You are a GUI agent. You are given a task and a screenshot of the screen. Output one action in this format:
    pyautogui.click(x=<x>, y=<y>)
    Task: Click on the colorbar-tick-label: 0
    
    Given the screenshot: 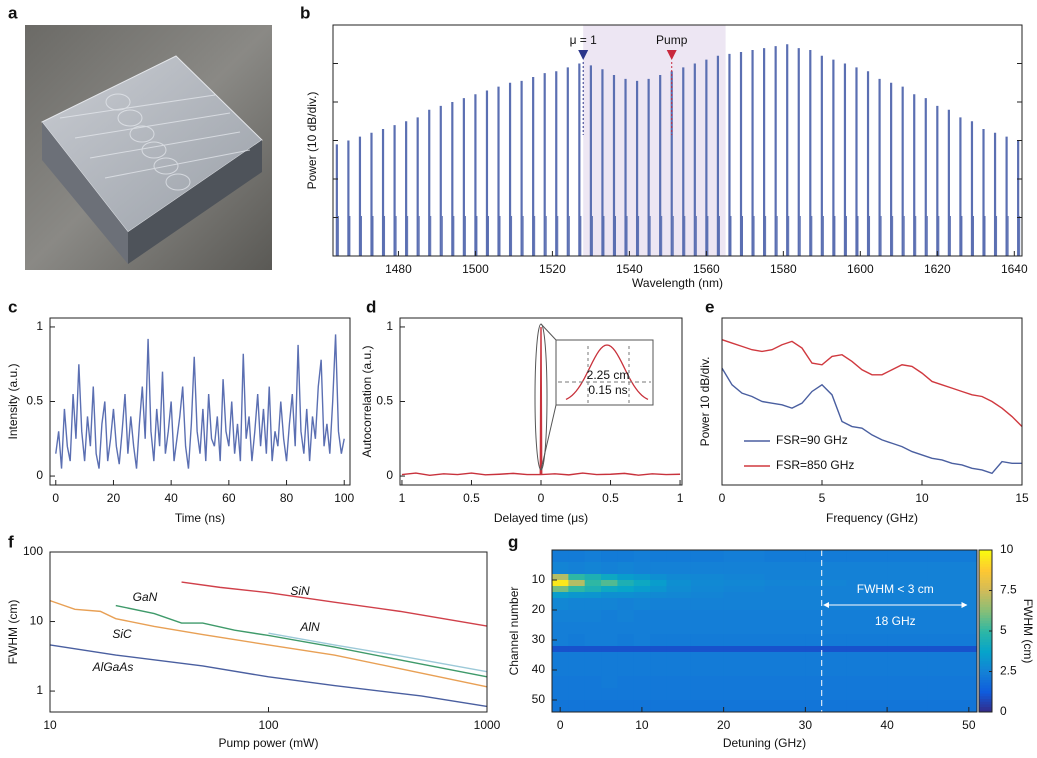 What is the action you would take?
    pyautogui.click(x=1003, y=711)
    